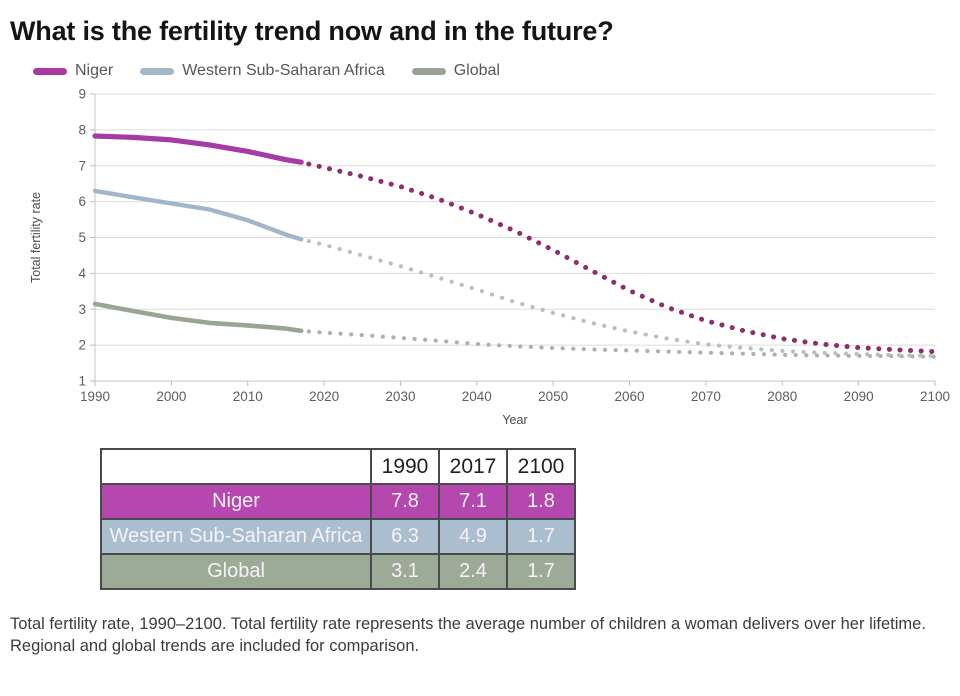  Describe the element at coordinates (157, 71) in the screenshot. I see `western-sub-saharan-africa-line-swatch` at that location.